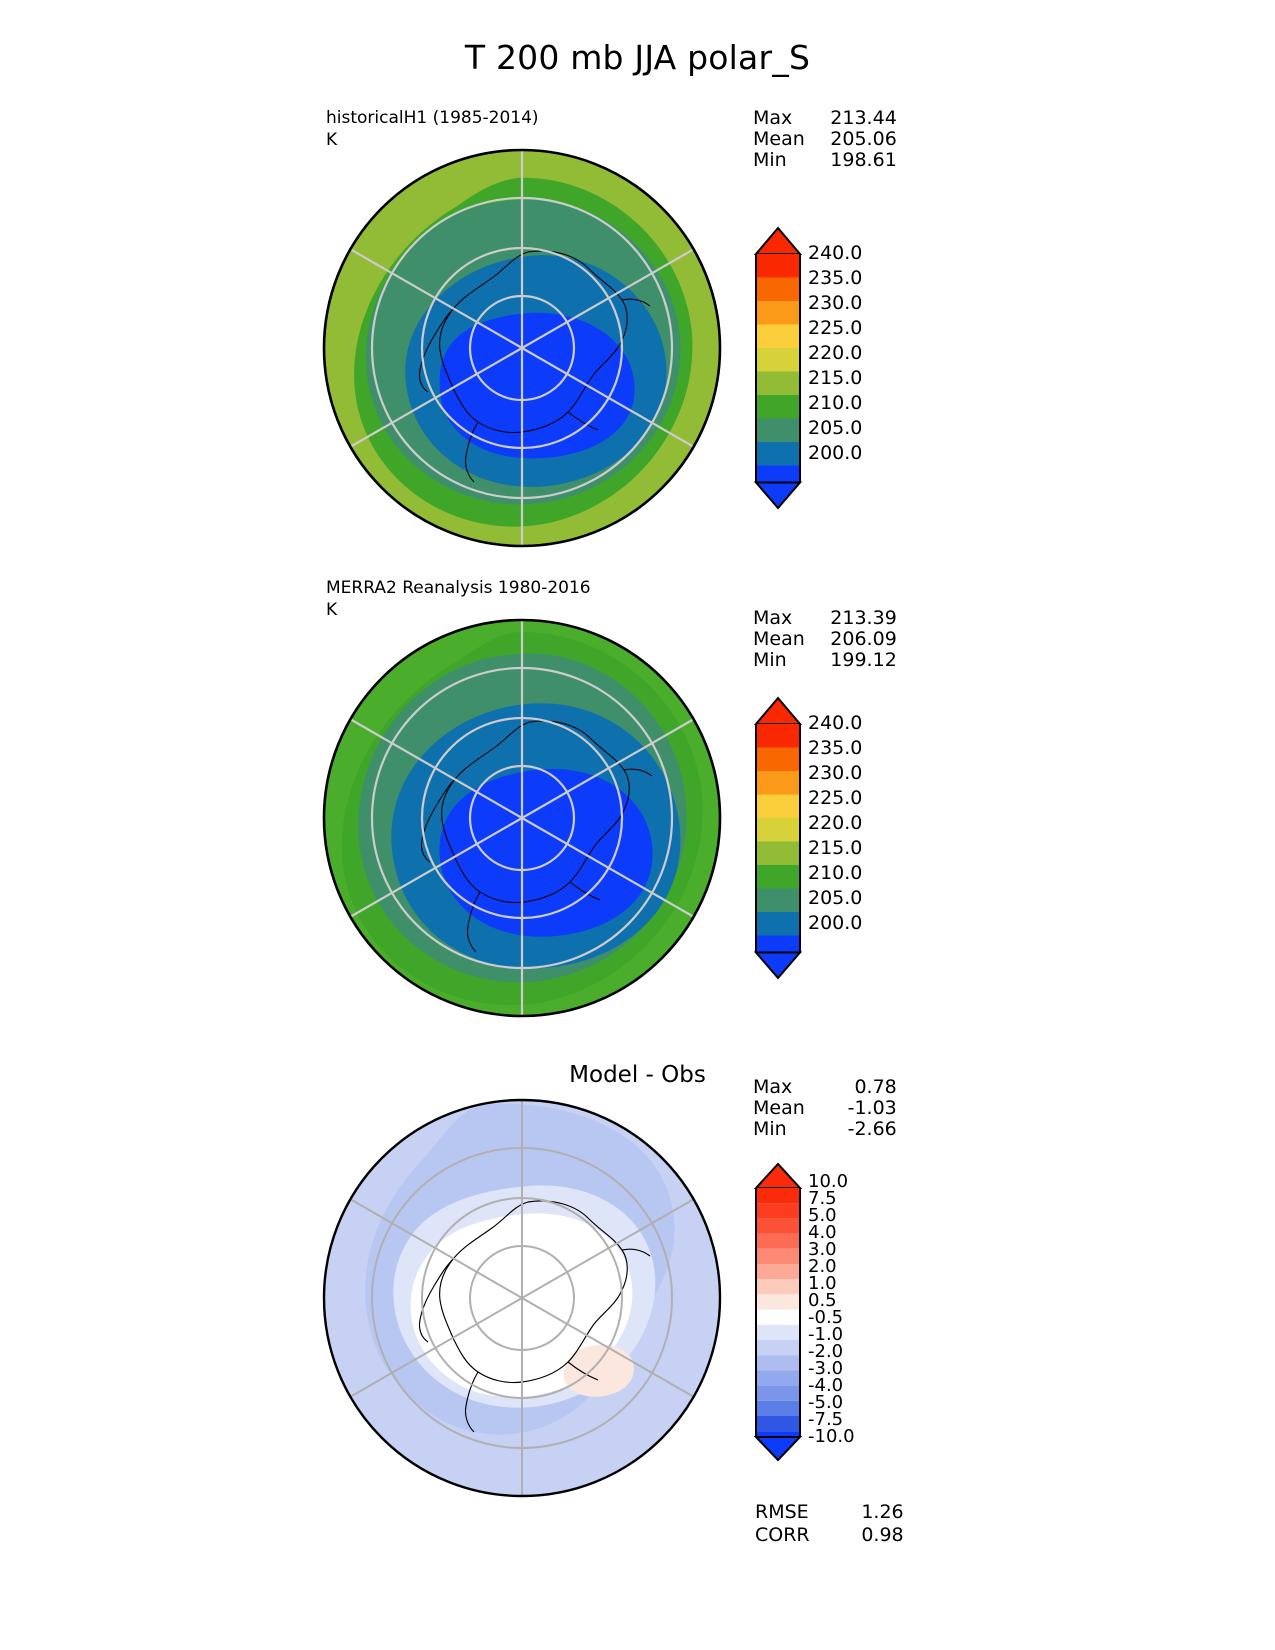  What do you see at coordinates (826, 1402) in the screenshot?
I see `colorbar-tick: -5.0` at bounding box center [826, 1402].